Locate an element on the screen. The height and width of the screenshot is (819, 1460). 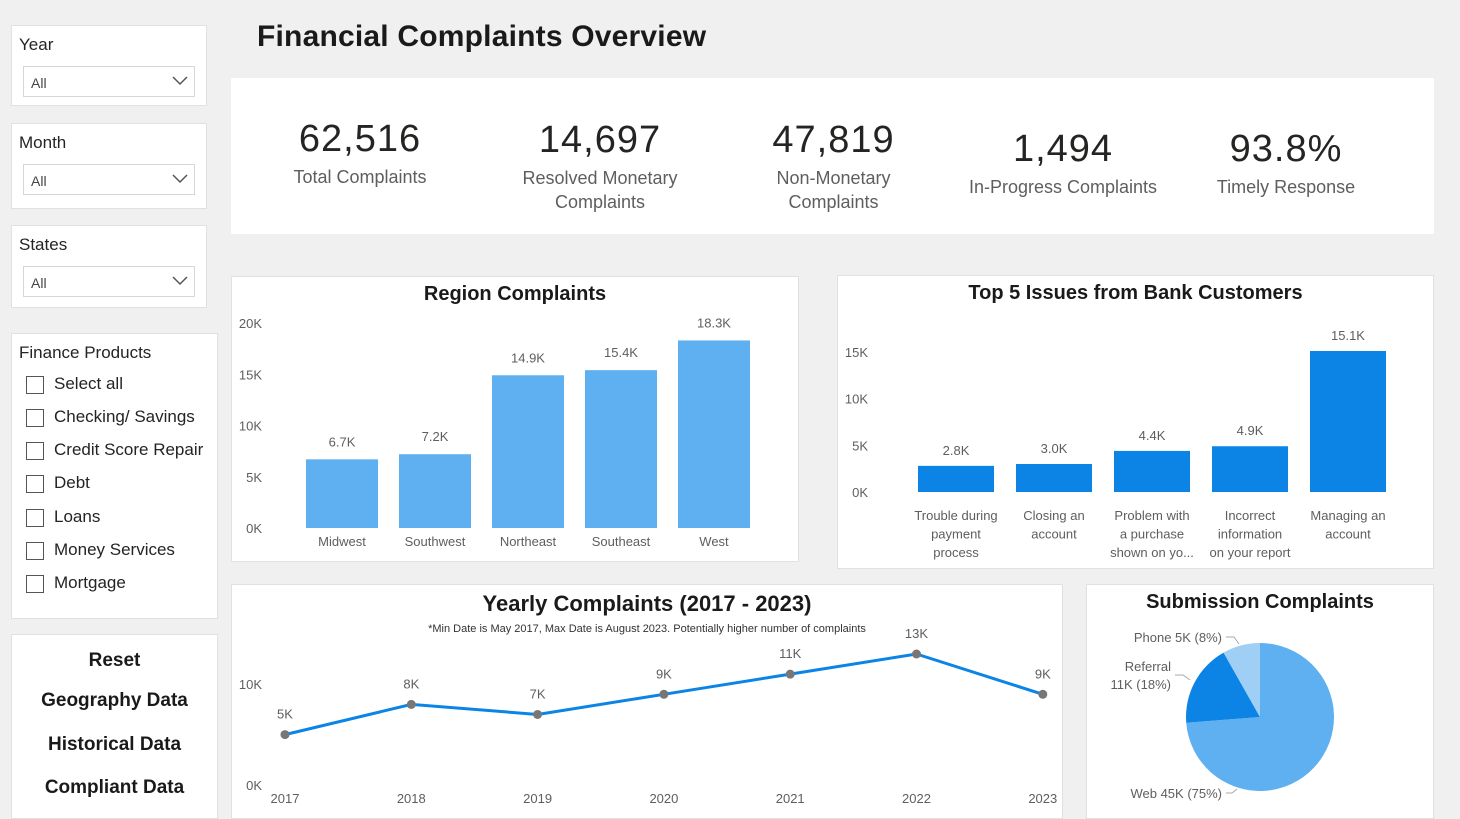
pie-slice-phone is located at coordinates (1241, 680).